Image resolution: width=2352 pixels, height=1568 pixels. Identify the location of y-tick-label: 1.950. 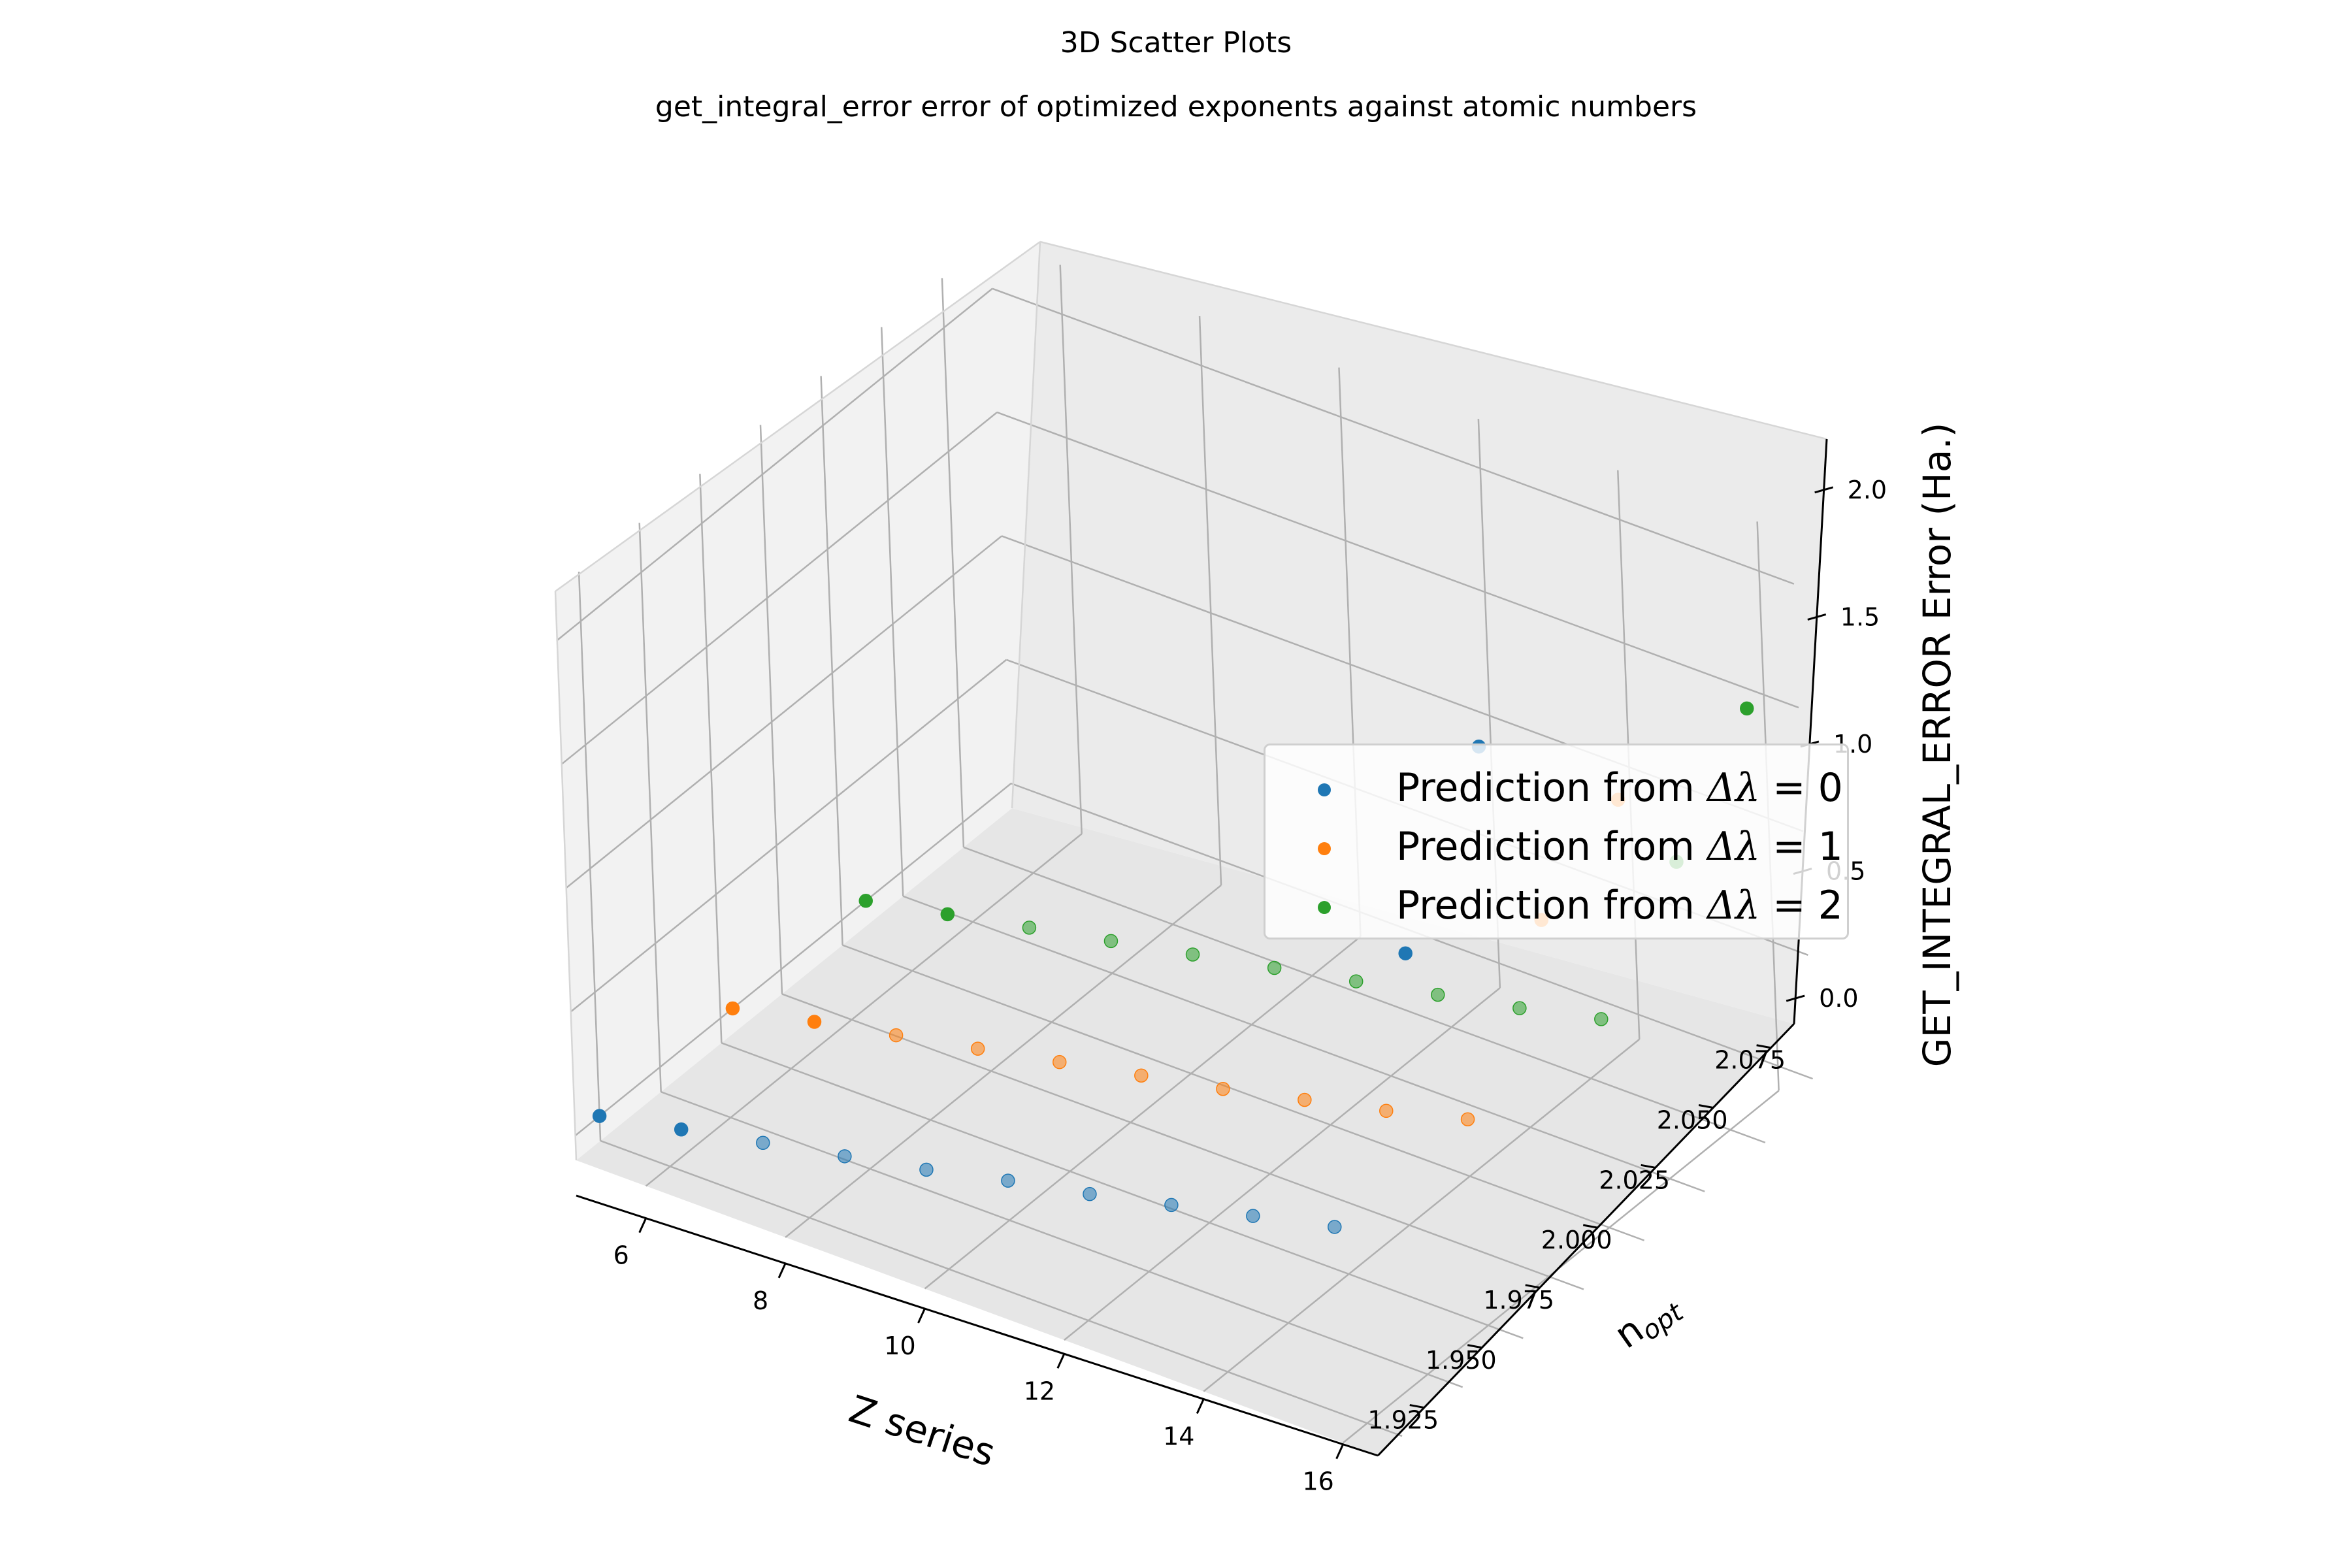
(1461, 1360).